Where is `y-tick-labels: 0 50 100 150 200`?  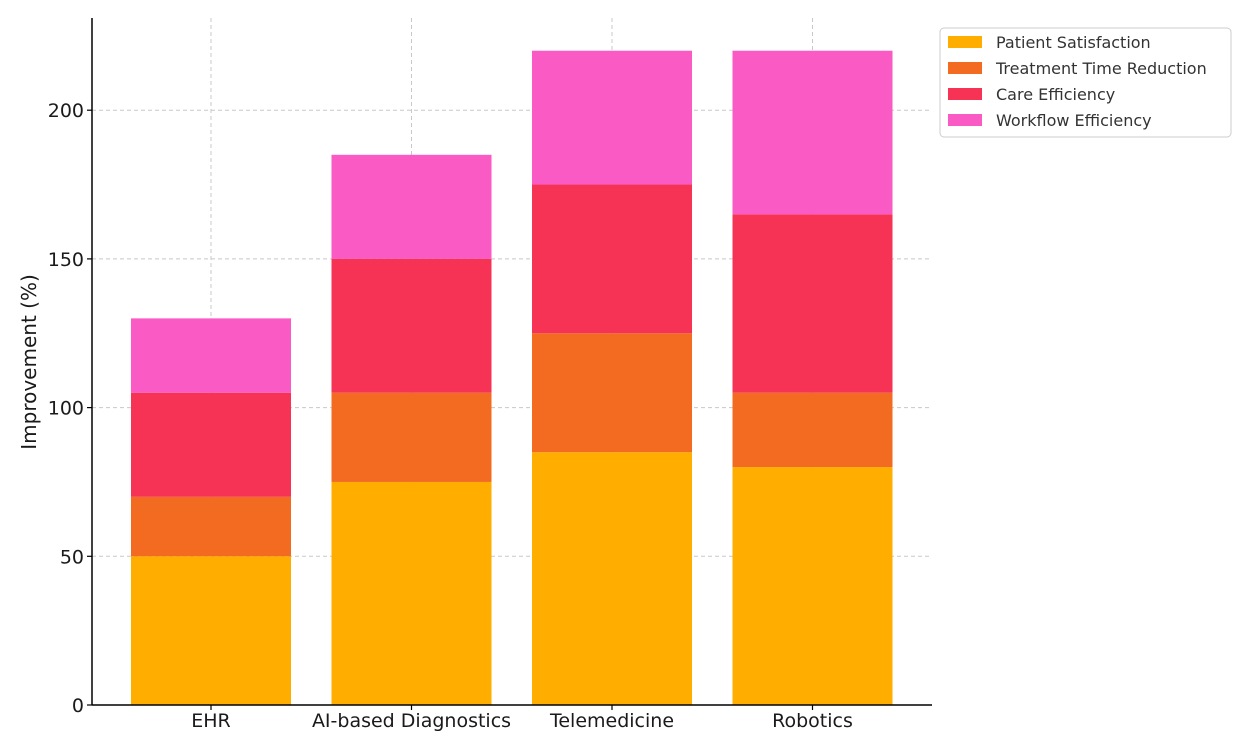
y-tick-labels: 0 50 100 150 200 is located at coordinates (70, 408).